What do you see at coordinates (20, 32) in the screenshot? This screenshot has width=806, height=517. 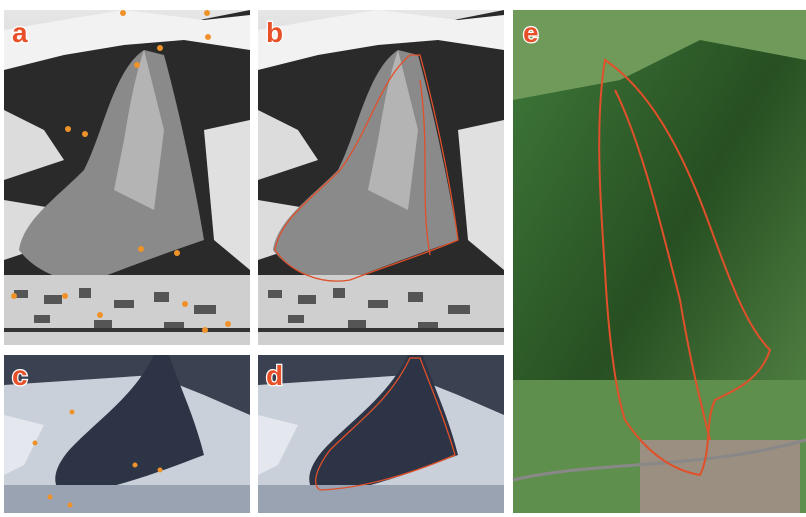 I see `panel-label: a` at bounding box center [20, 32].